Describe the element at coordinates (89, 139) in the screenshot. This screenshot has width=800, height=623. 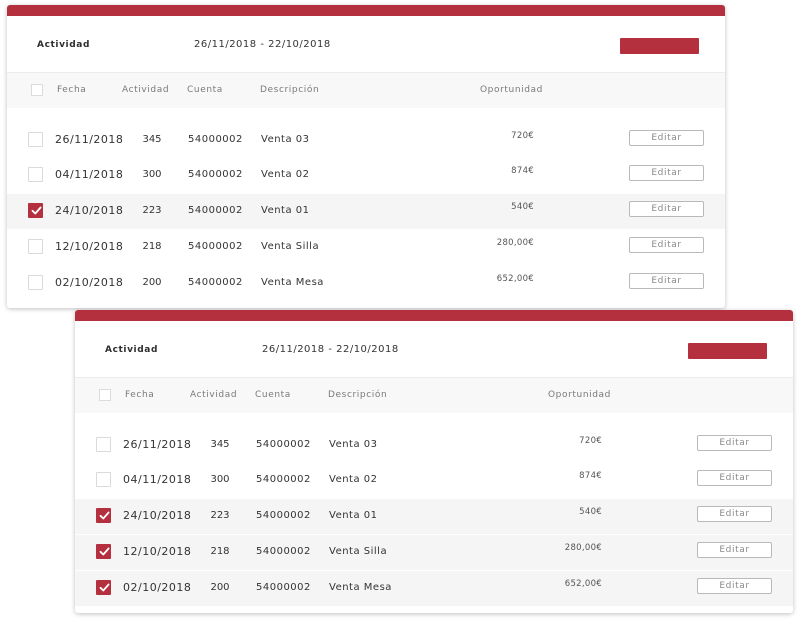
I see `cell-fecha: 26/11/2018` at that location.